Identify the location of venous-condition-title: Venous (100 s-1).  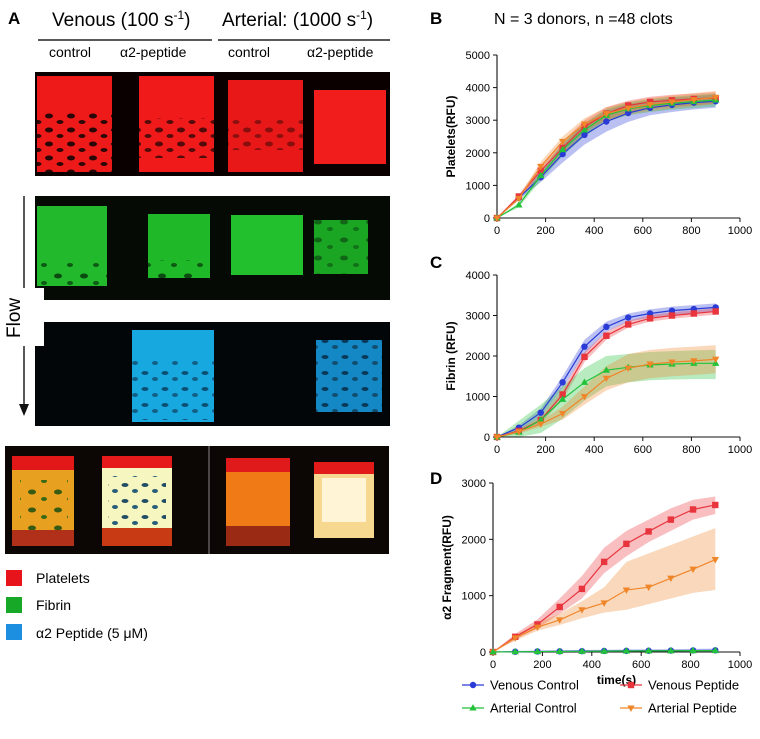
(121, 19).